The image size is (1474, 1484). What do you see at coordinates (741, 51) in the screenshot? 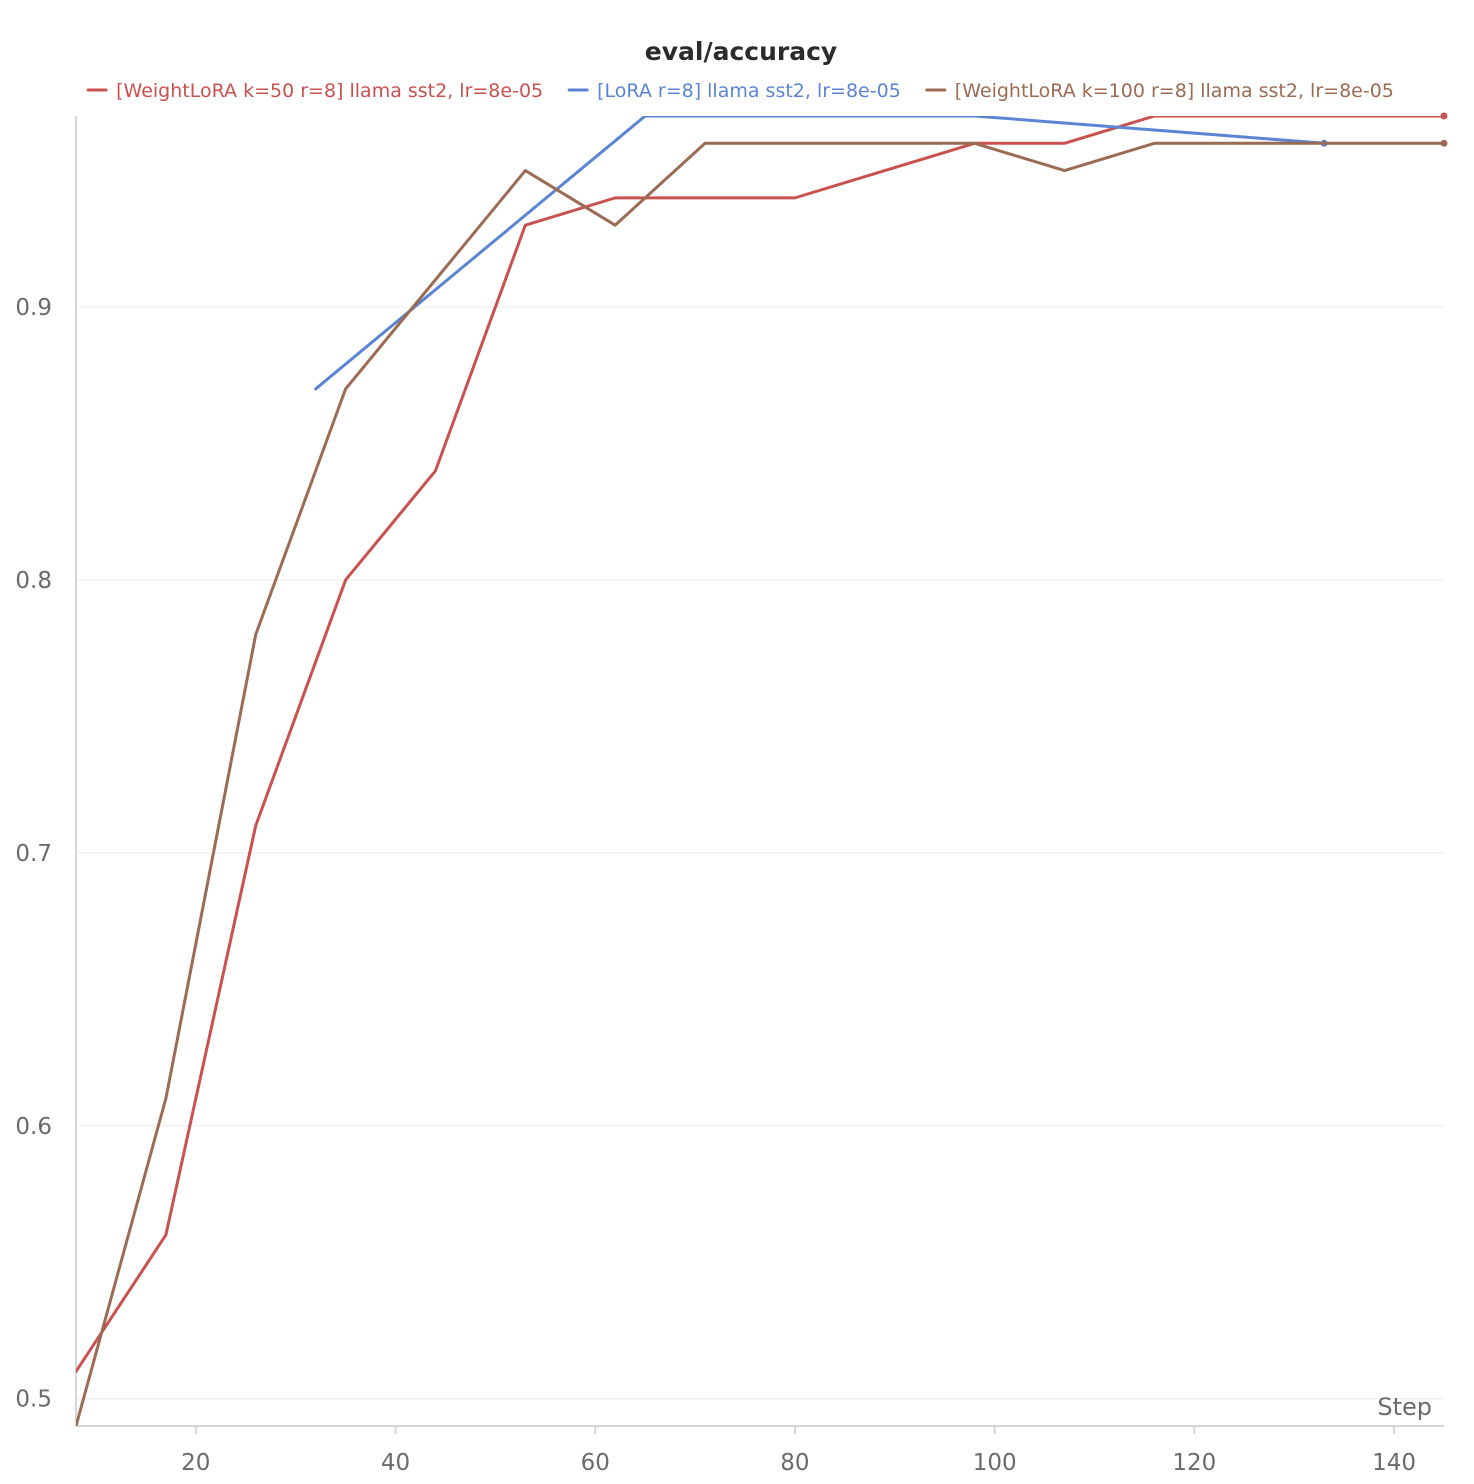
I see `chart-title: eval/accuracy` at bounding box center [741, 51].